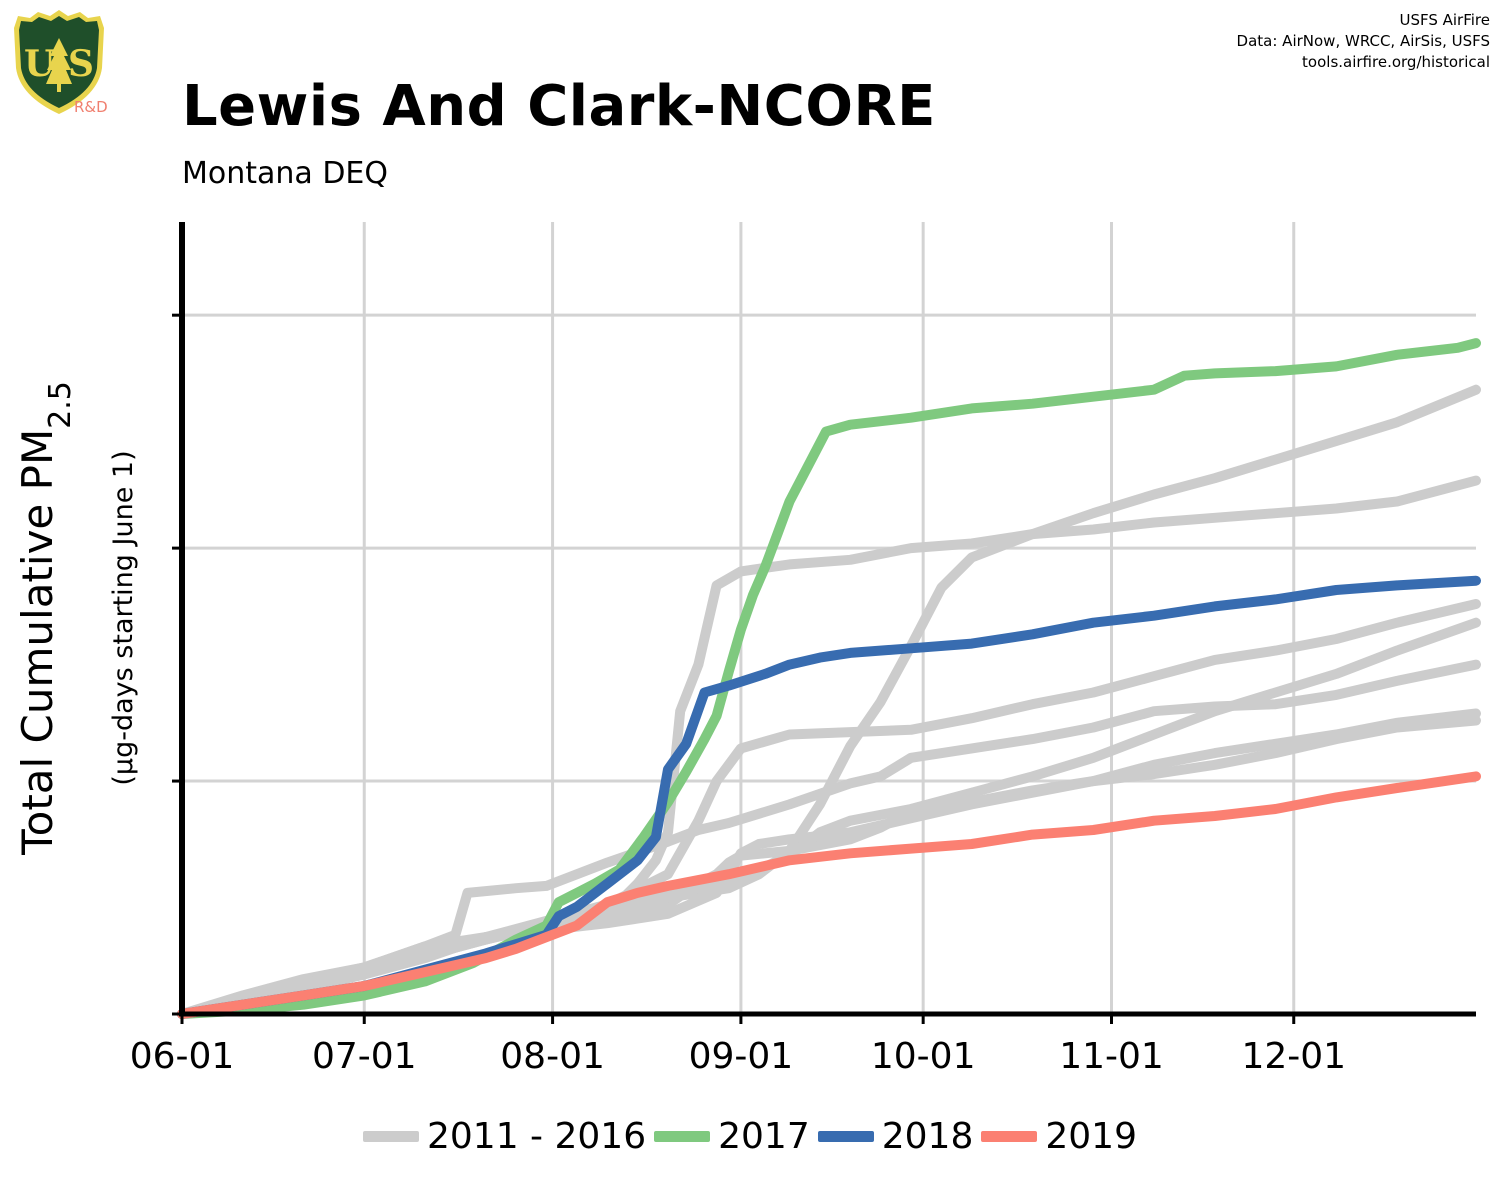 The image size is (1500, 1200). I want to click on credit-line: Data: AirNow, WRCC, AirSis, USFS, so click(1363, 41).